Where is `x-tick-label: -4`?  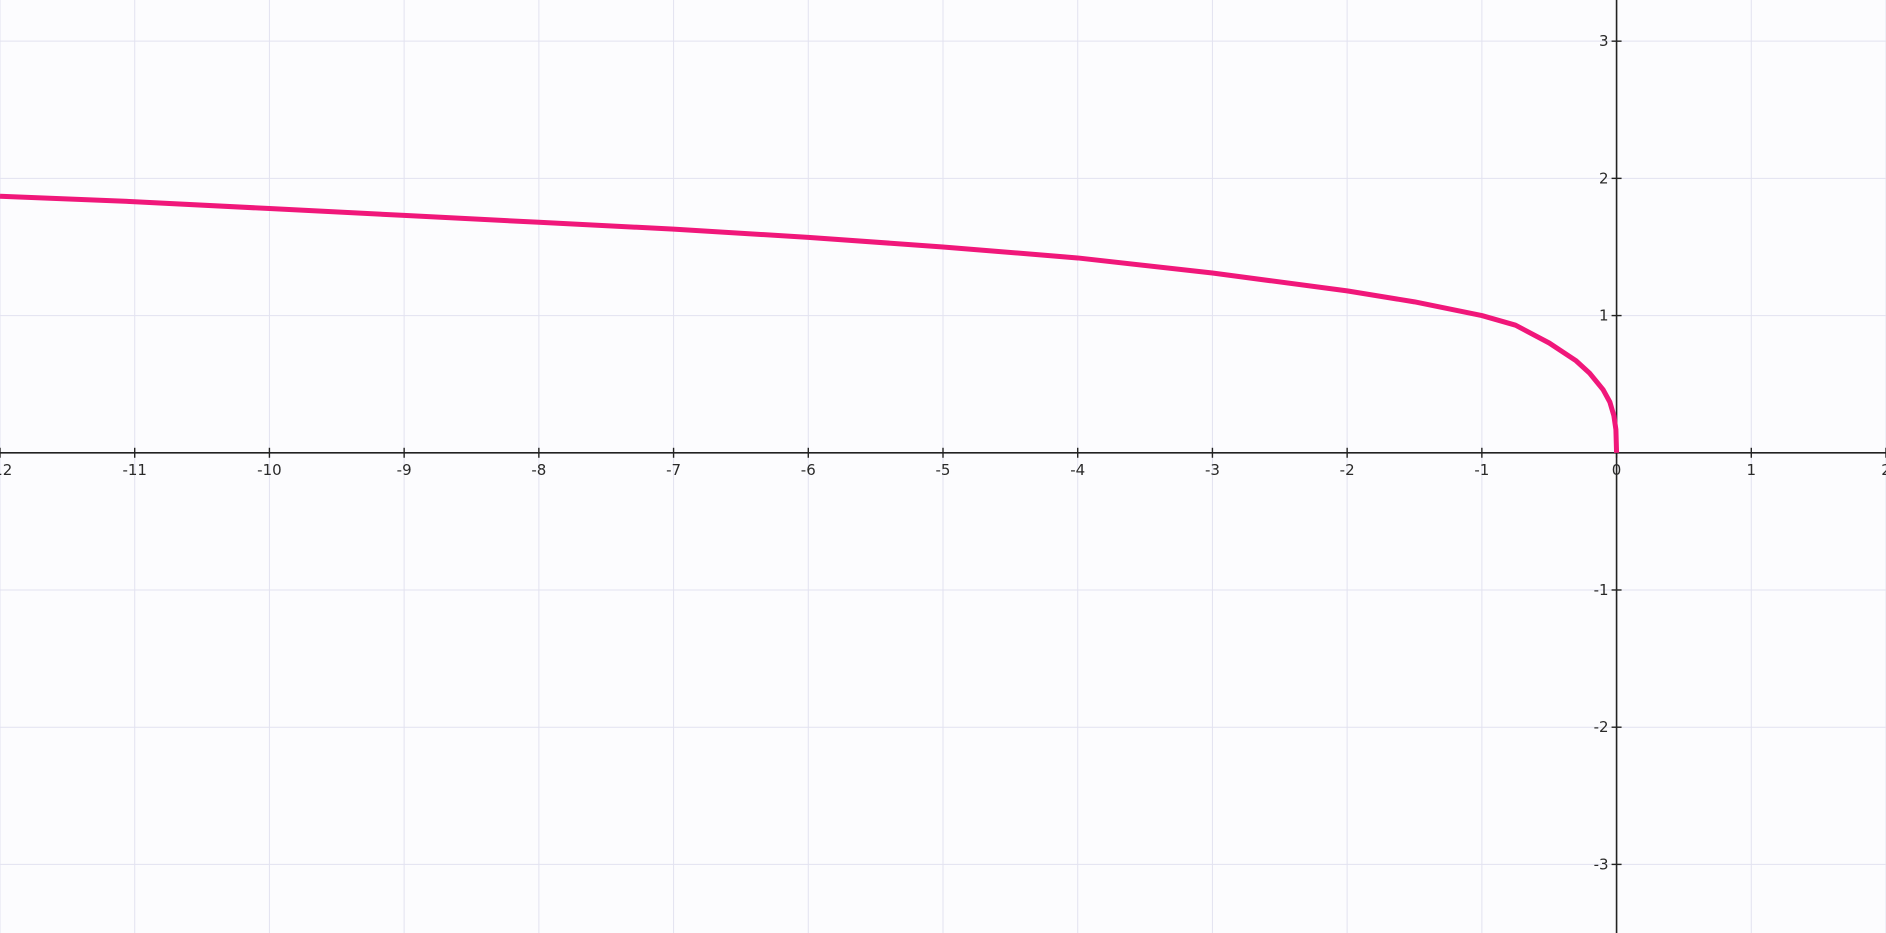
x-tick-label: -4 is located at coordinates (1077, 470).